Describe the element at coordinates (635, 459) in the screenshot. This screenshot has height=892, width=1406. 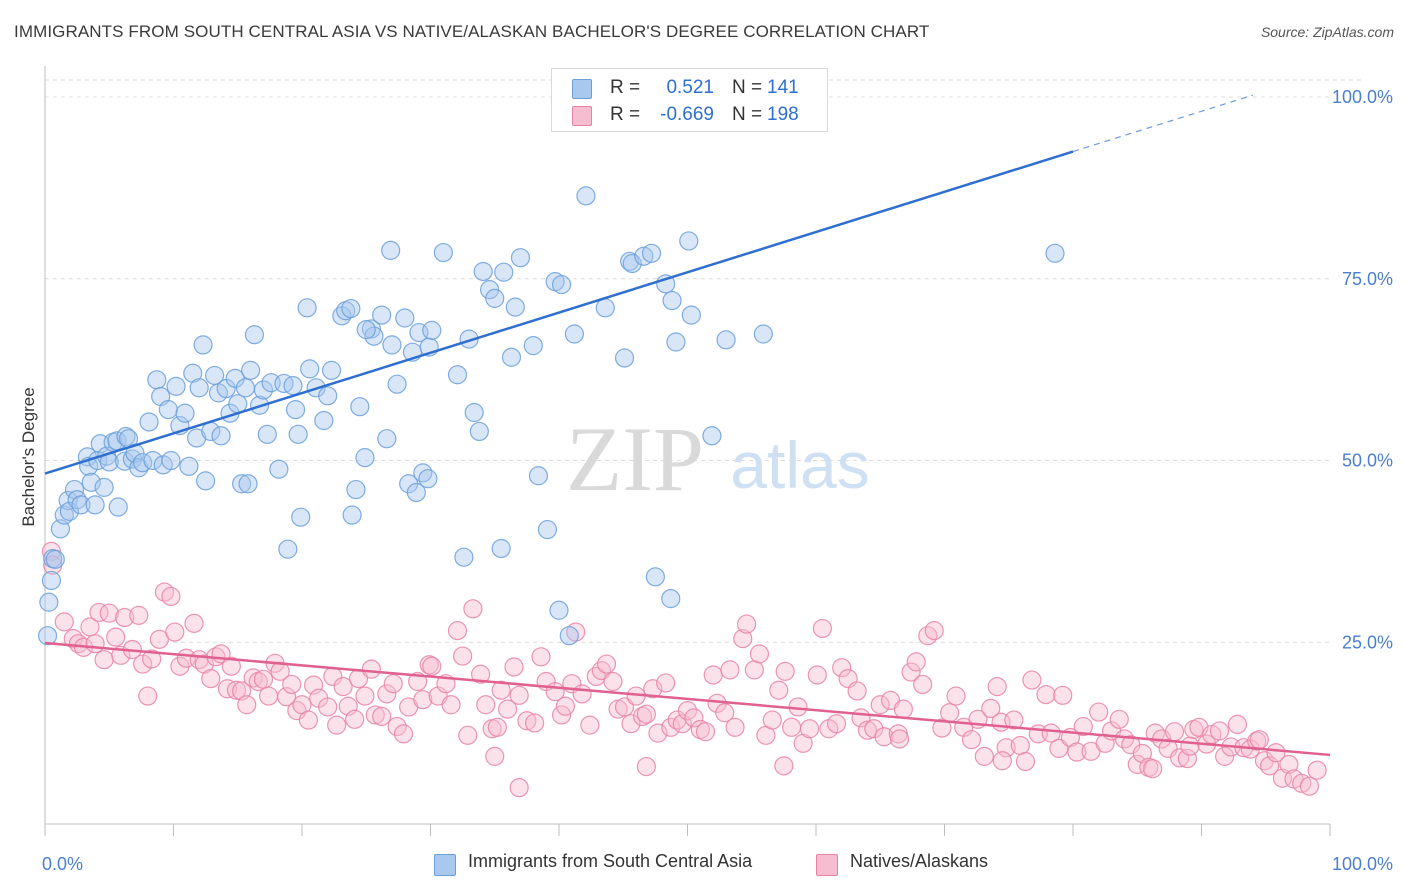
I see `watermark-zip: ZIP` at that location.